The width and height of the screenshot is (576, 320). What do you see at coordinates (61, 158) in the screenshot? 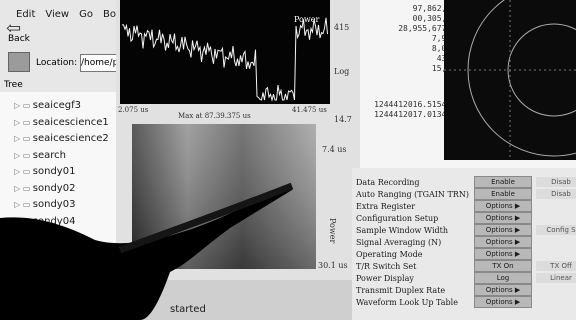
I see `tree-item: search` at bounding box center [61, 158].